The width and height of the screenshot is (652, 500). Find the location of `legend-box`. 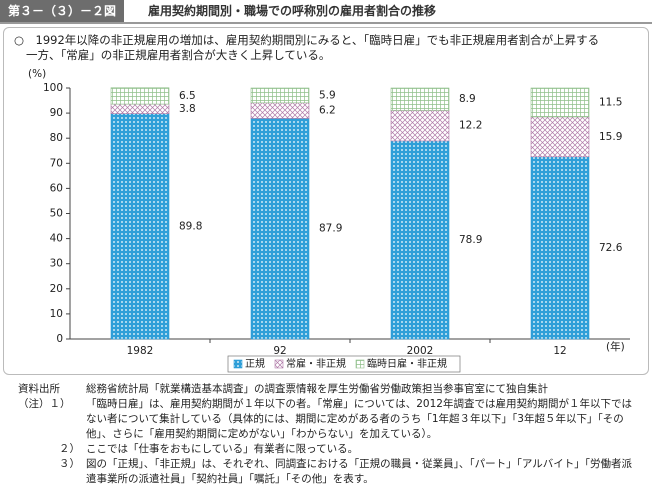

legend-box is located at coordinates (344, 364).